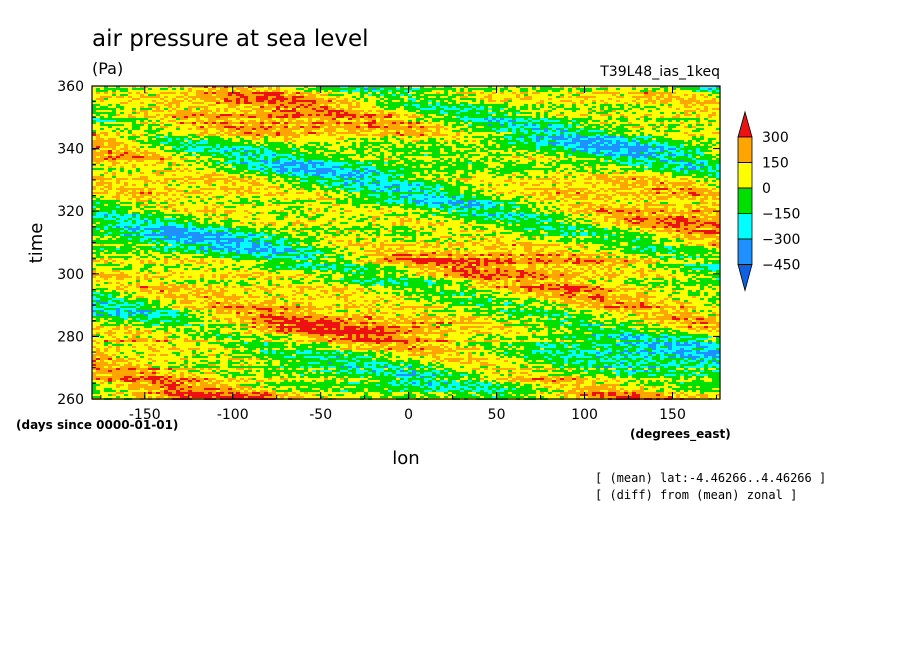 Image resolution: width=904 pixels, height=654 pixels. Describe the element at coordinates (745, 124) in the screenshot. I see `colorbar-arrow-top` at that location.